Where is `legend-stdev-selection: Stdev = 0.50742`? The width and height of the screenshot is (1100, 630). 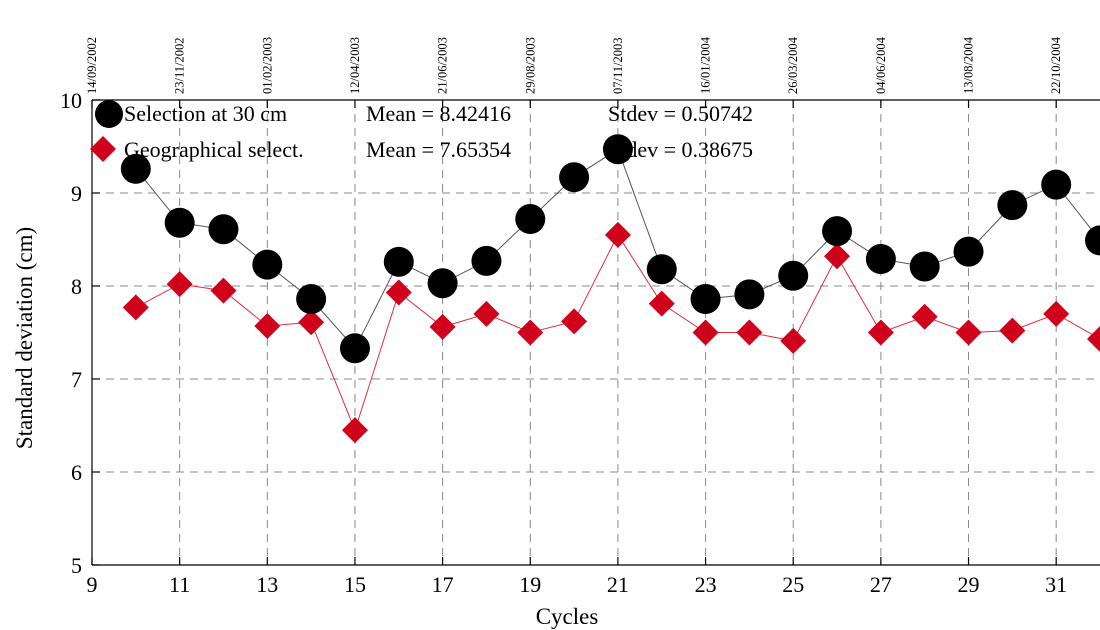 legend-stdev-selection: Stdev = 0.50742 is located at coordinates (680, 113).